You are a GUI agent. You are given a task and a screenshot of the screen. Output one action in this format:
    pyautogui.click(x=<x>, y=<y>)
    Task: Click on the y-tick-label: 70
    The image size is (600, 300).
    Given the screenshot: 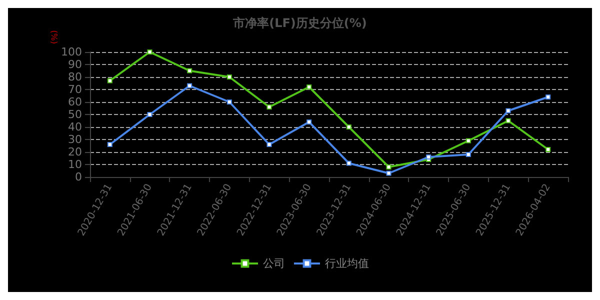 What is the action you would take?
    pyautogui.click(x=75, y=89)
    